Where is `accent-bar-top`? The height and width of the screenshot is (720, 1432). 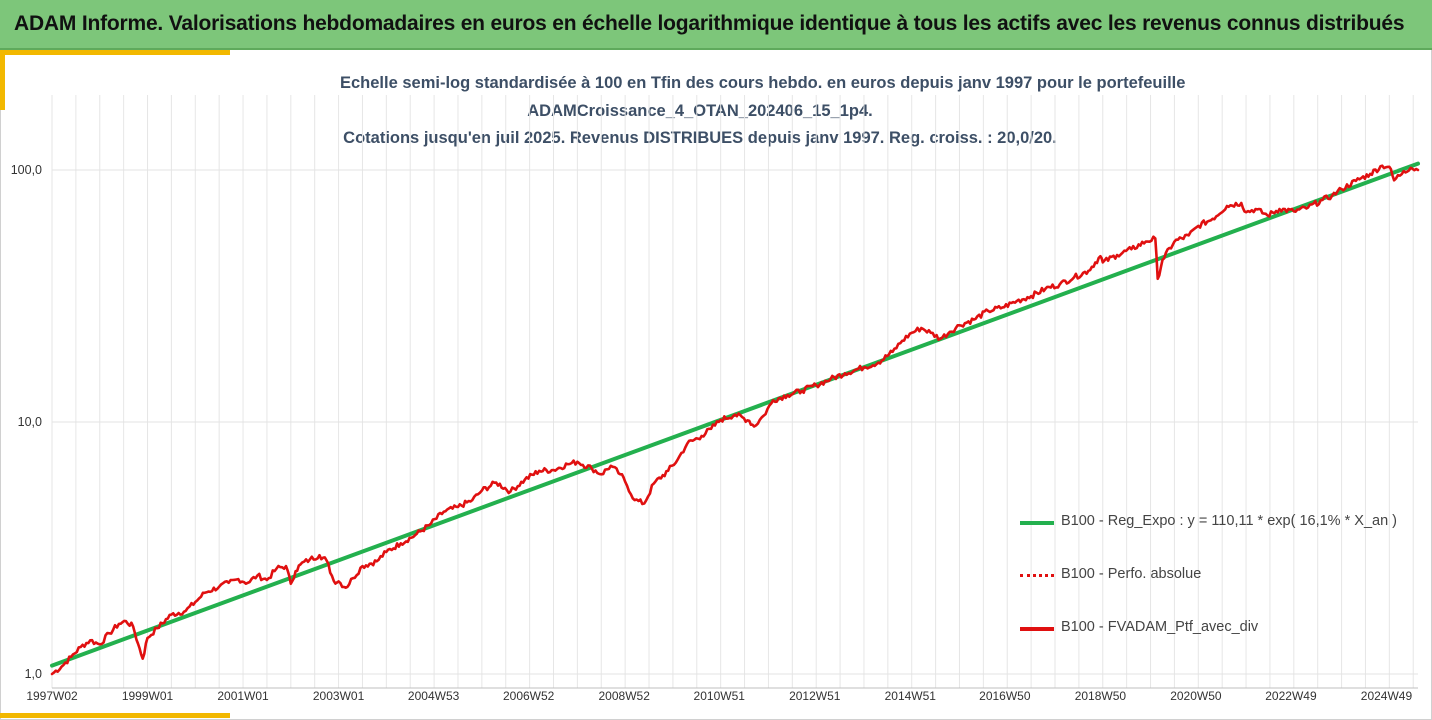
accent-bar-top is located at coordinates (115, 52).